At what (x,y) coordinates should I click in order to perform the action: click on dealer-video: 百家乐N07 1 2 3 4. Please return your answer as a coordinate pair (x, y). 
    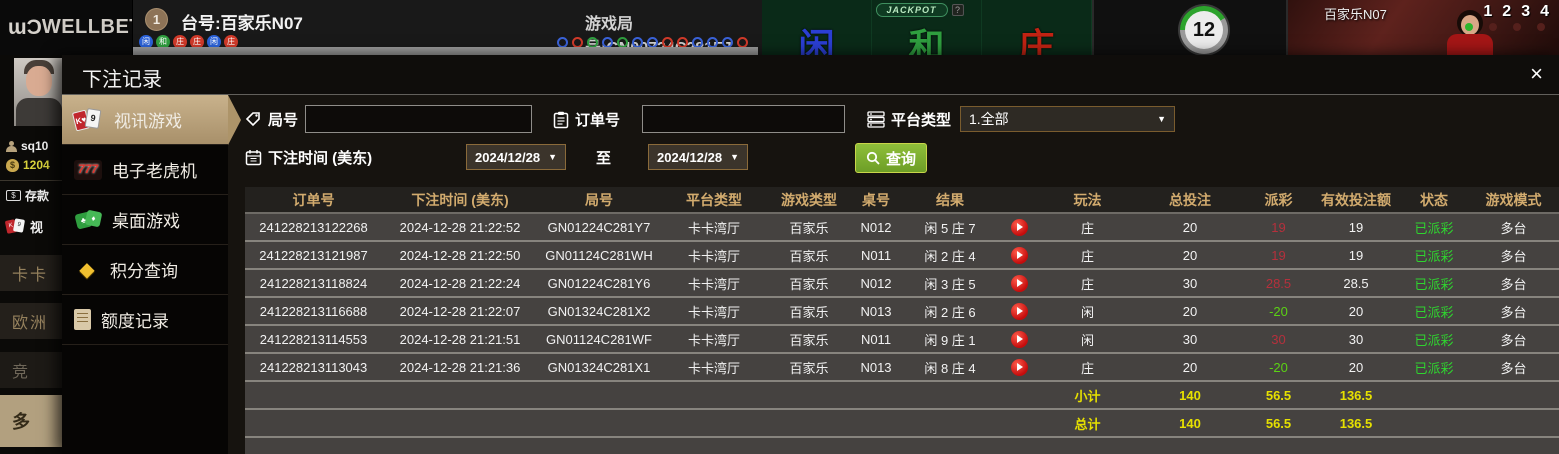
    Looking at the image, I should click on (1423, 27).